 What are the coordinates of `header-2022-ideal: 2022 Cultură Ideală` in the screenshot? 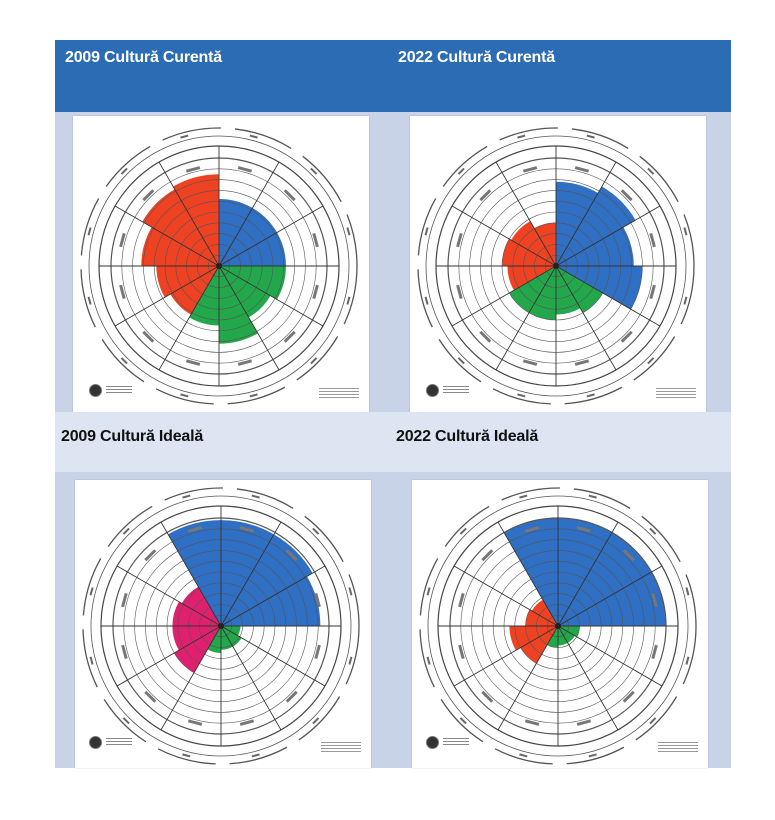 It's located at (467, 436).